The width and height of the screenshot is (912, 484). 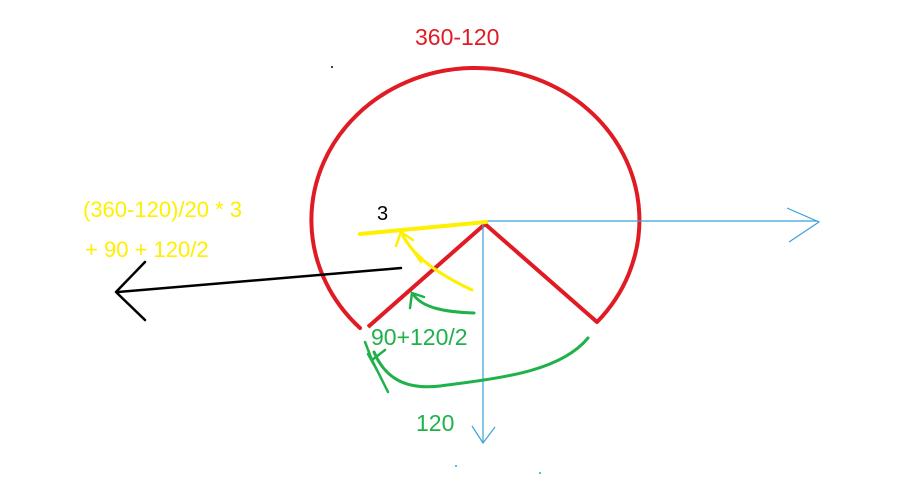 I want to click on black-arrow, so click(x=259, y=280).